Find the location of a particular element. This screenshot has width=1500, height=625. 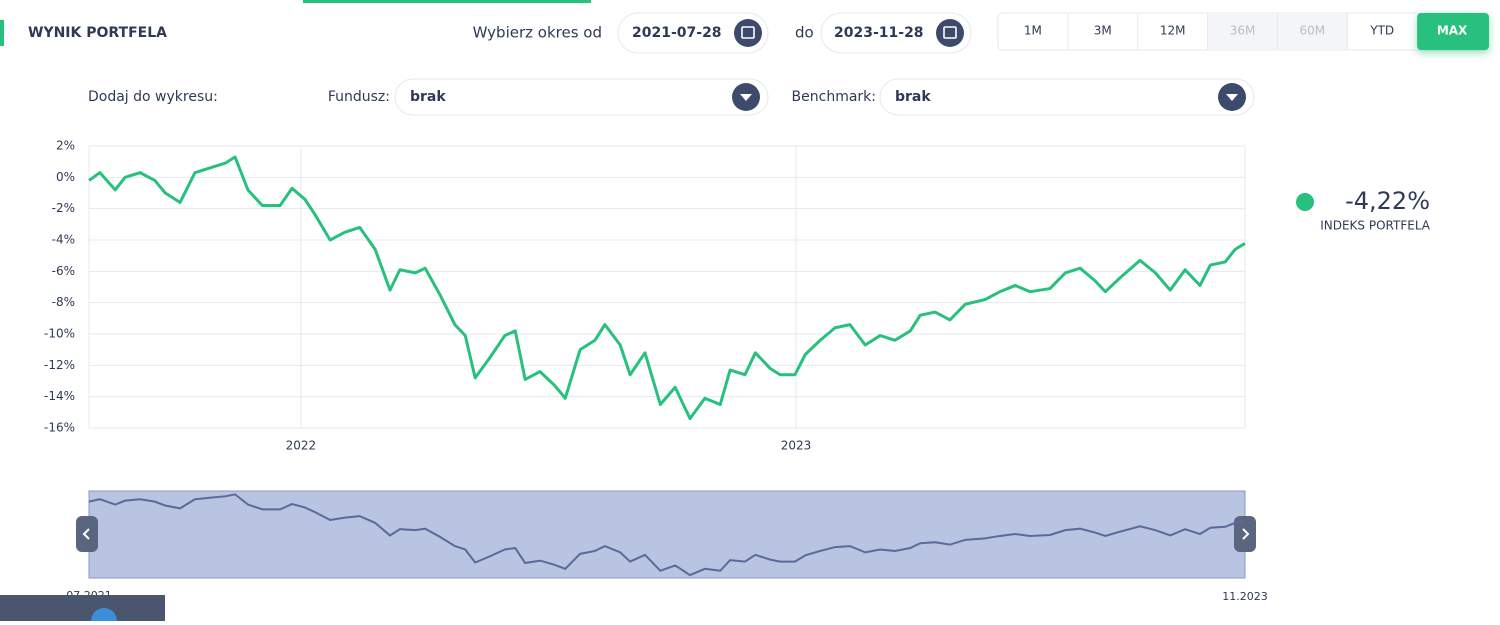

fund-label: Fundusz: is located at coordinates (359, 97).